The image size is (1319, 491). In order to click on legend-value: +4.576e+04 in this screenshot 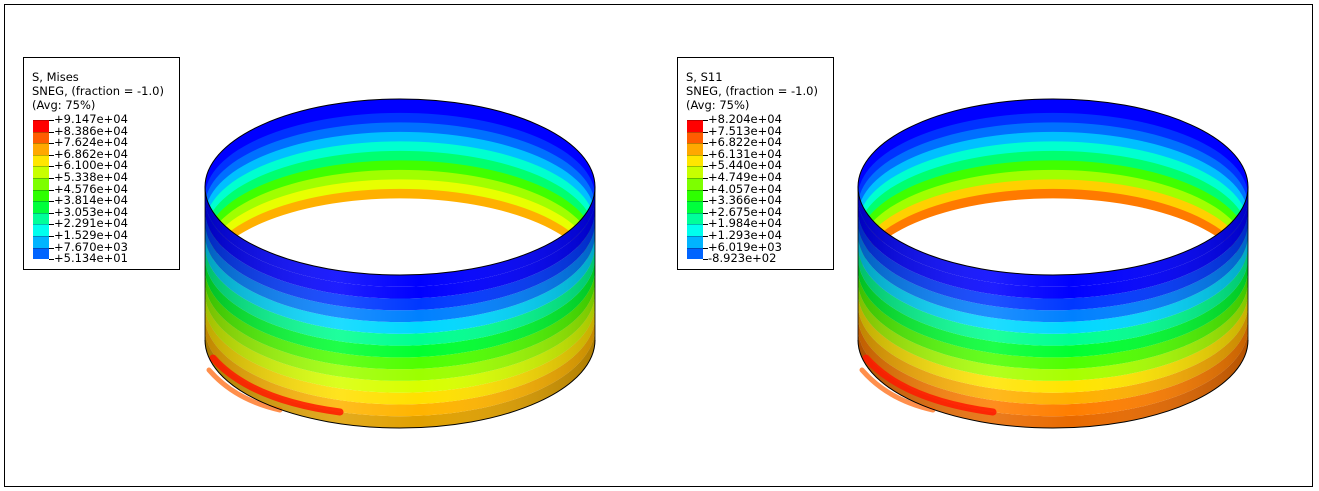, I will do `click(91, 188)`.